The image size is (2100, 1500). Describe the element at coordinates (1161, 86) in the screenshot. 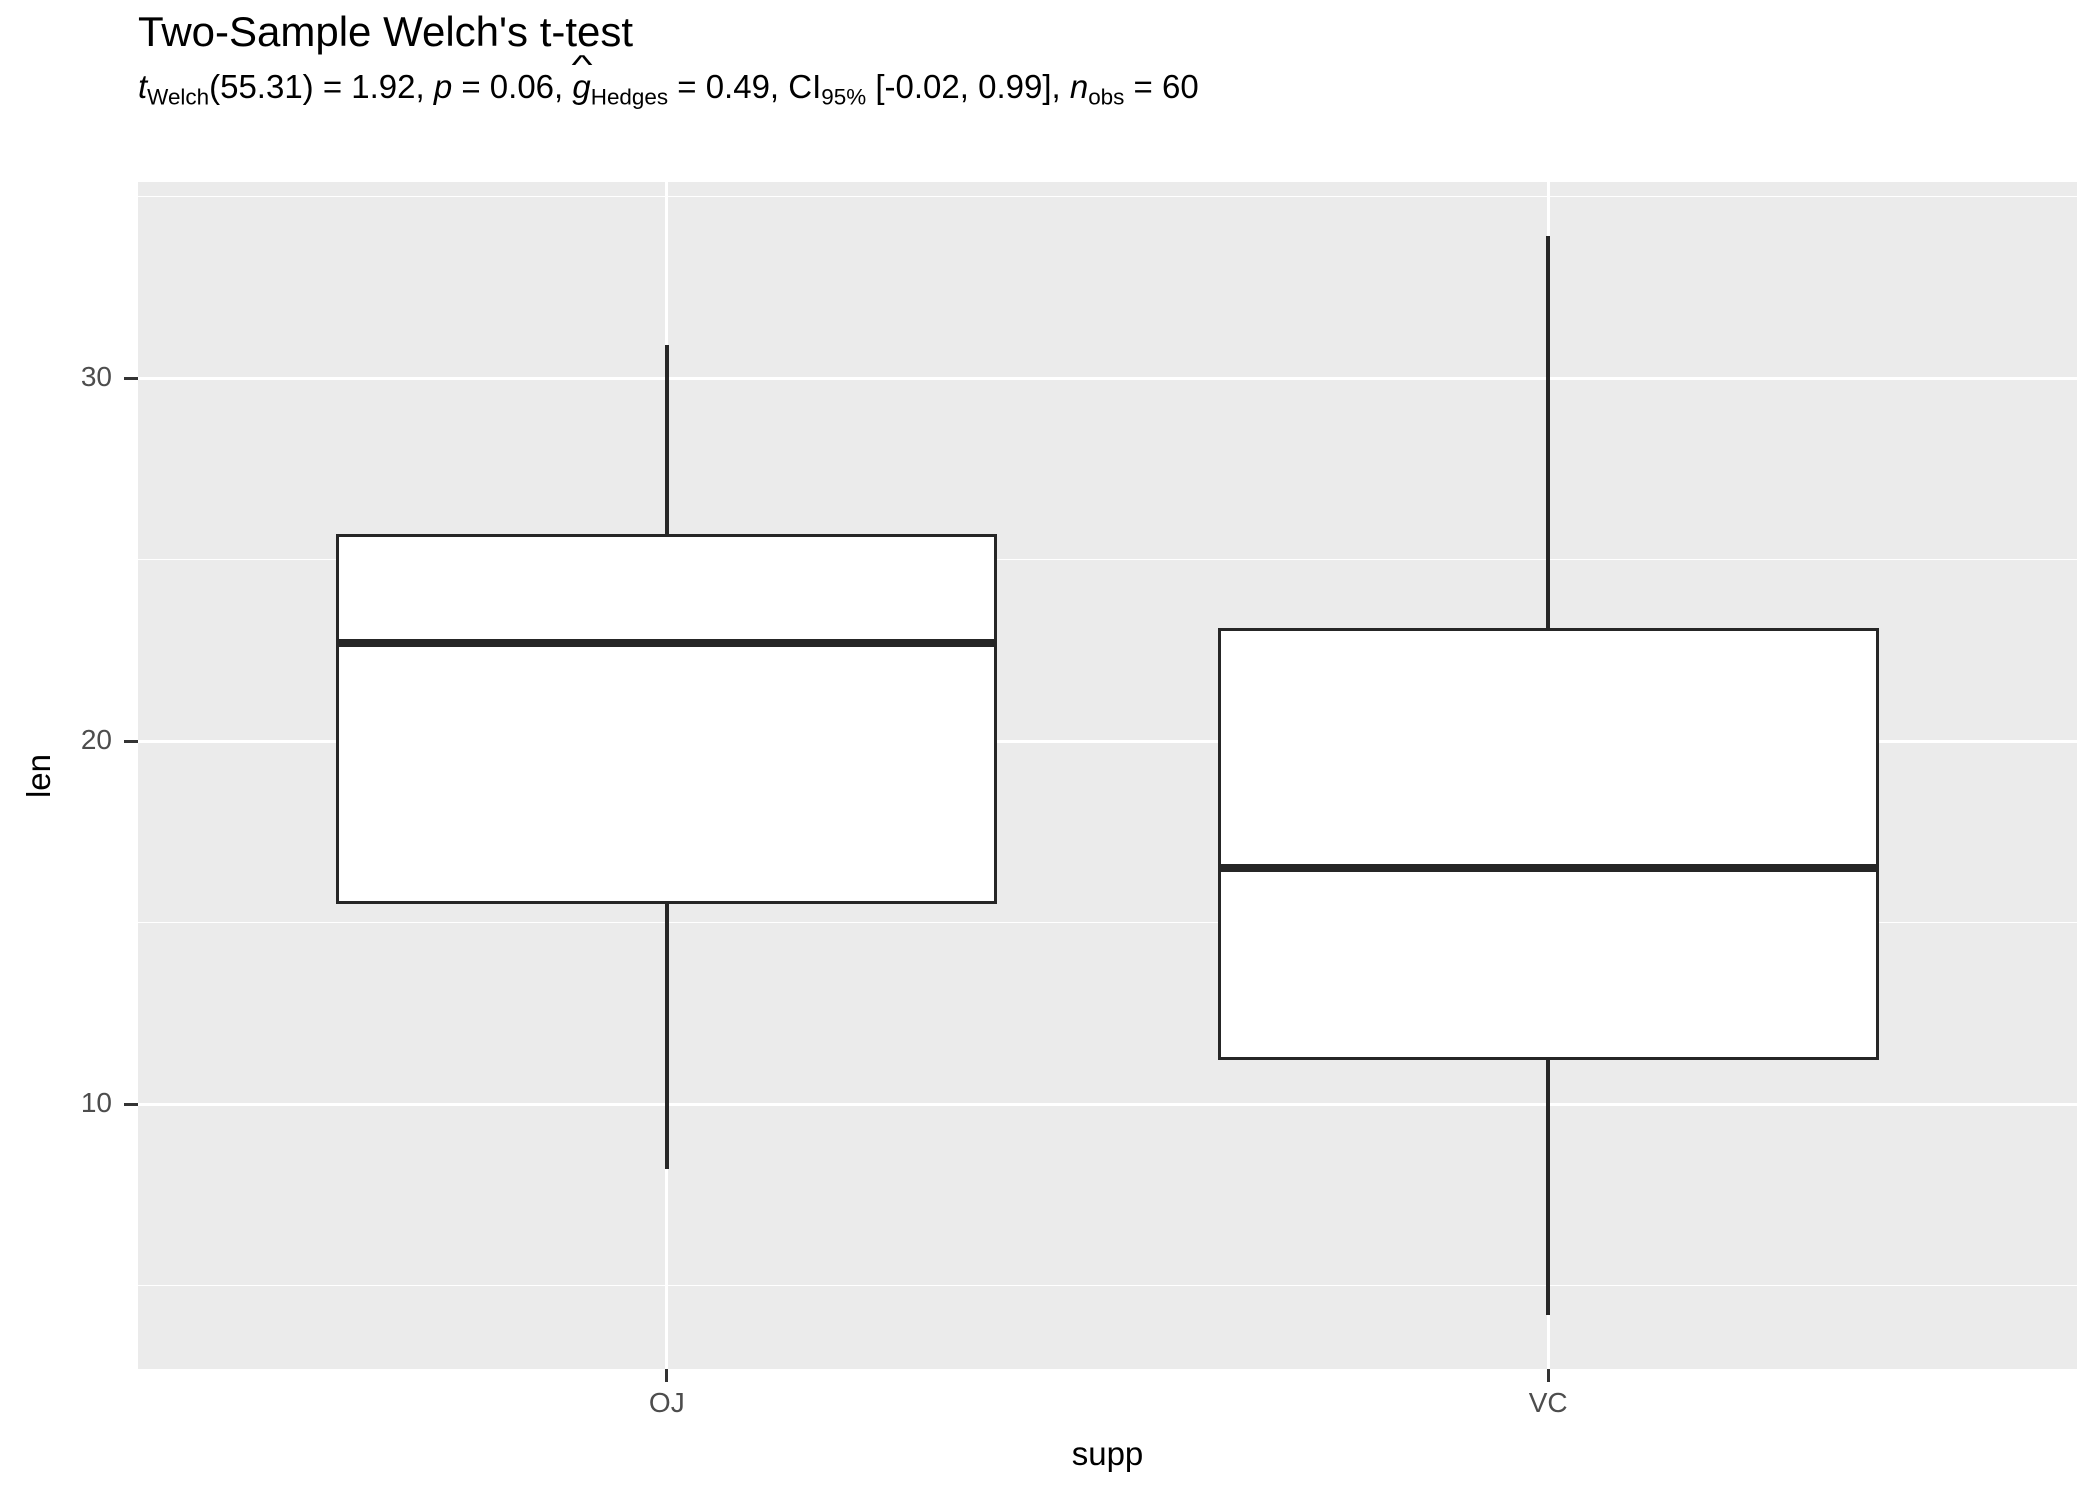

I see `subtitle-segment-12: = 60` at that location.